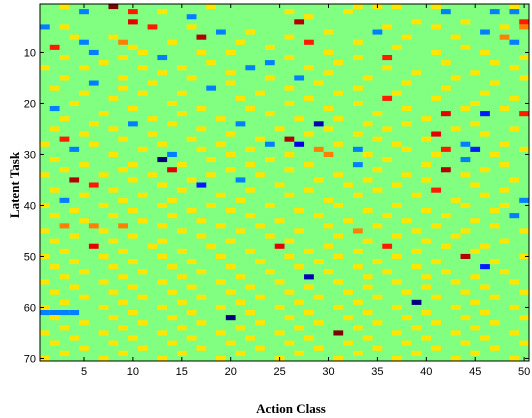 This screenshot has width=532, height=418. Describe the element at coordinates (30, 359) in the screenshot. I see `y-tick-label: 70` at that location.